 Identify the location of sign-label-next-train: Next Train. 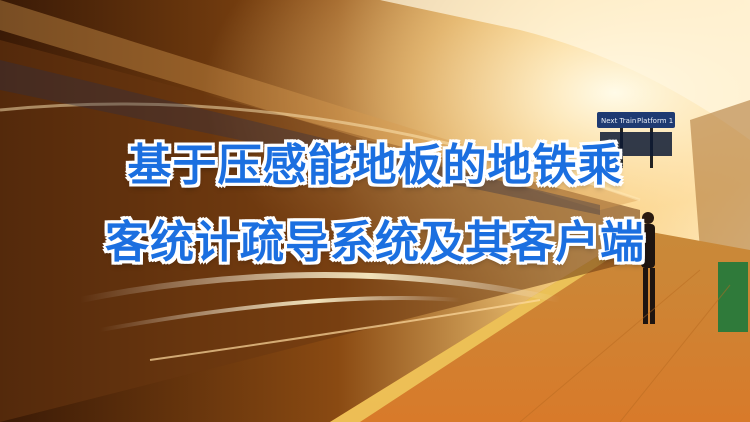
(618, 121).